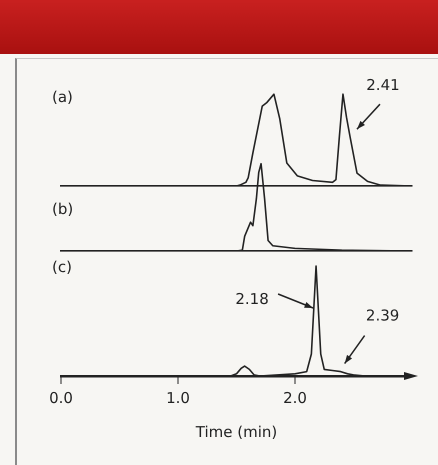 The height and width of the screenshot is (465, 438). I want to click on x-tick-label: 2.0, so click(295, 397).